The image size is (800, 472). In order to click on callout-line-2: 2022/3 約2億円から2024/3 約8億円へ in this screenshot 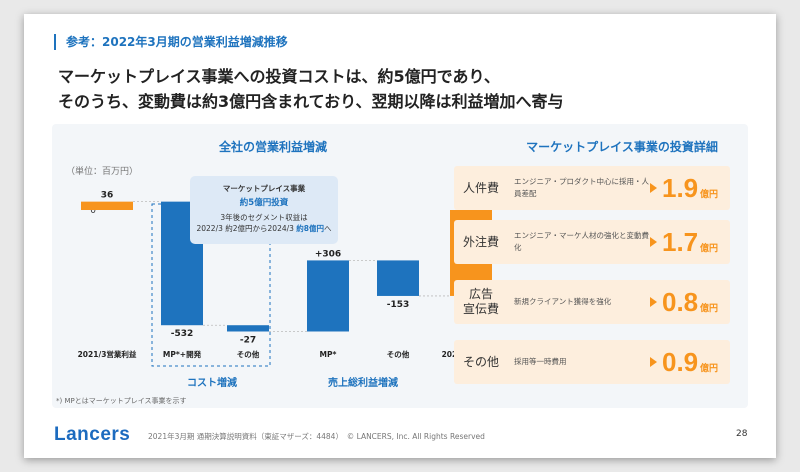, I will do `click(264, 228)`.